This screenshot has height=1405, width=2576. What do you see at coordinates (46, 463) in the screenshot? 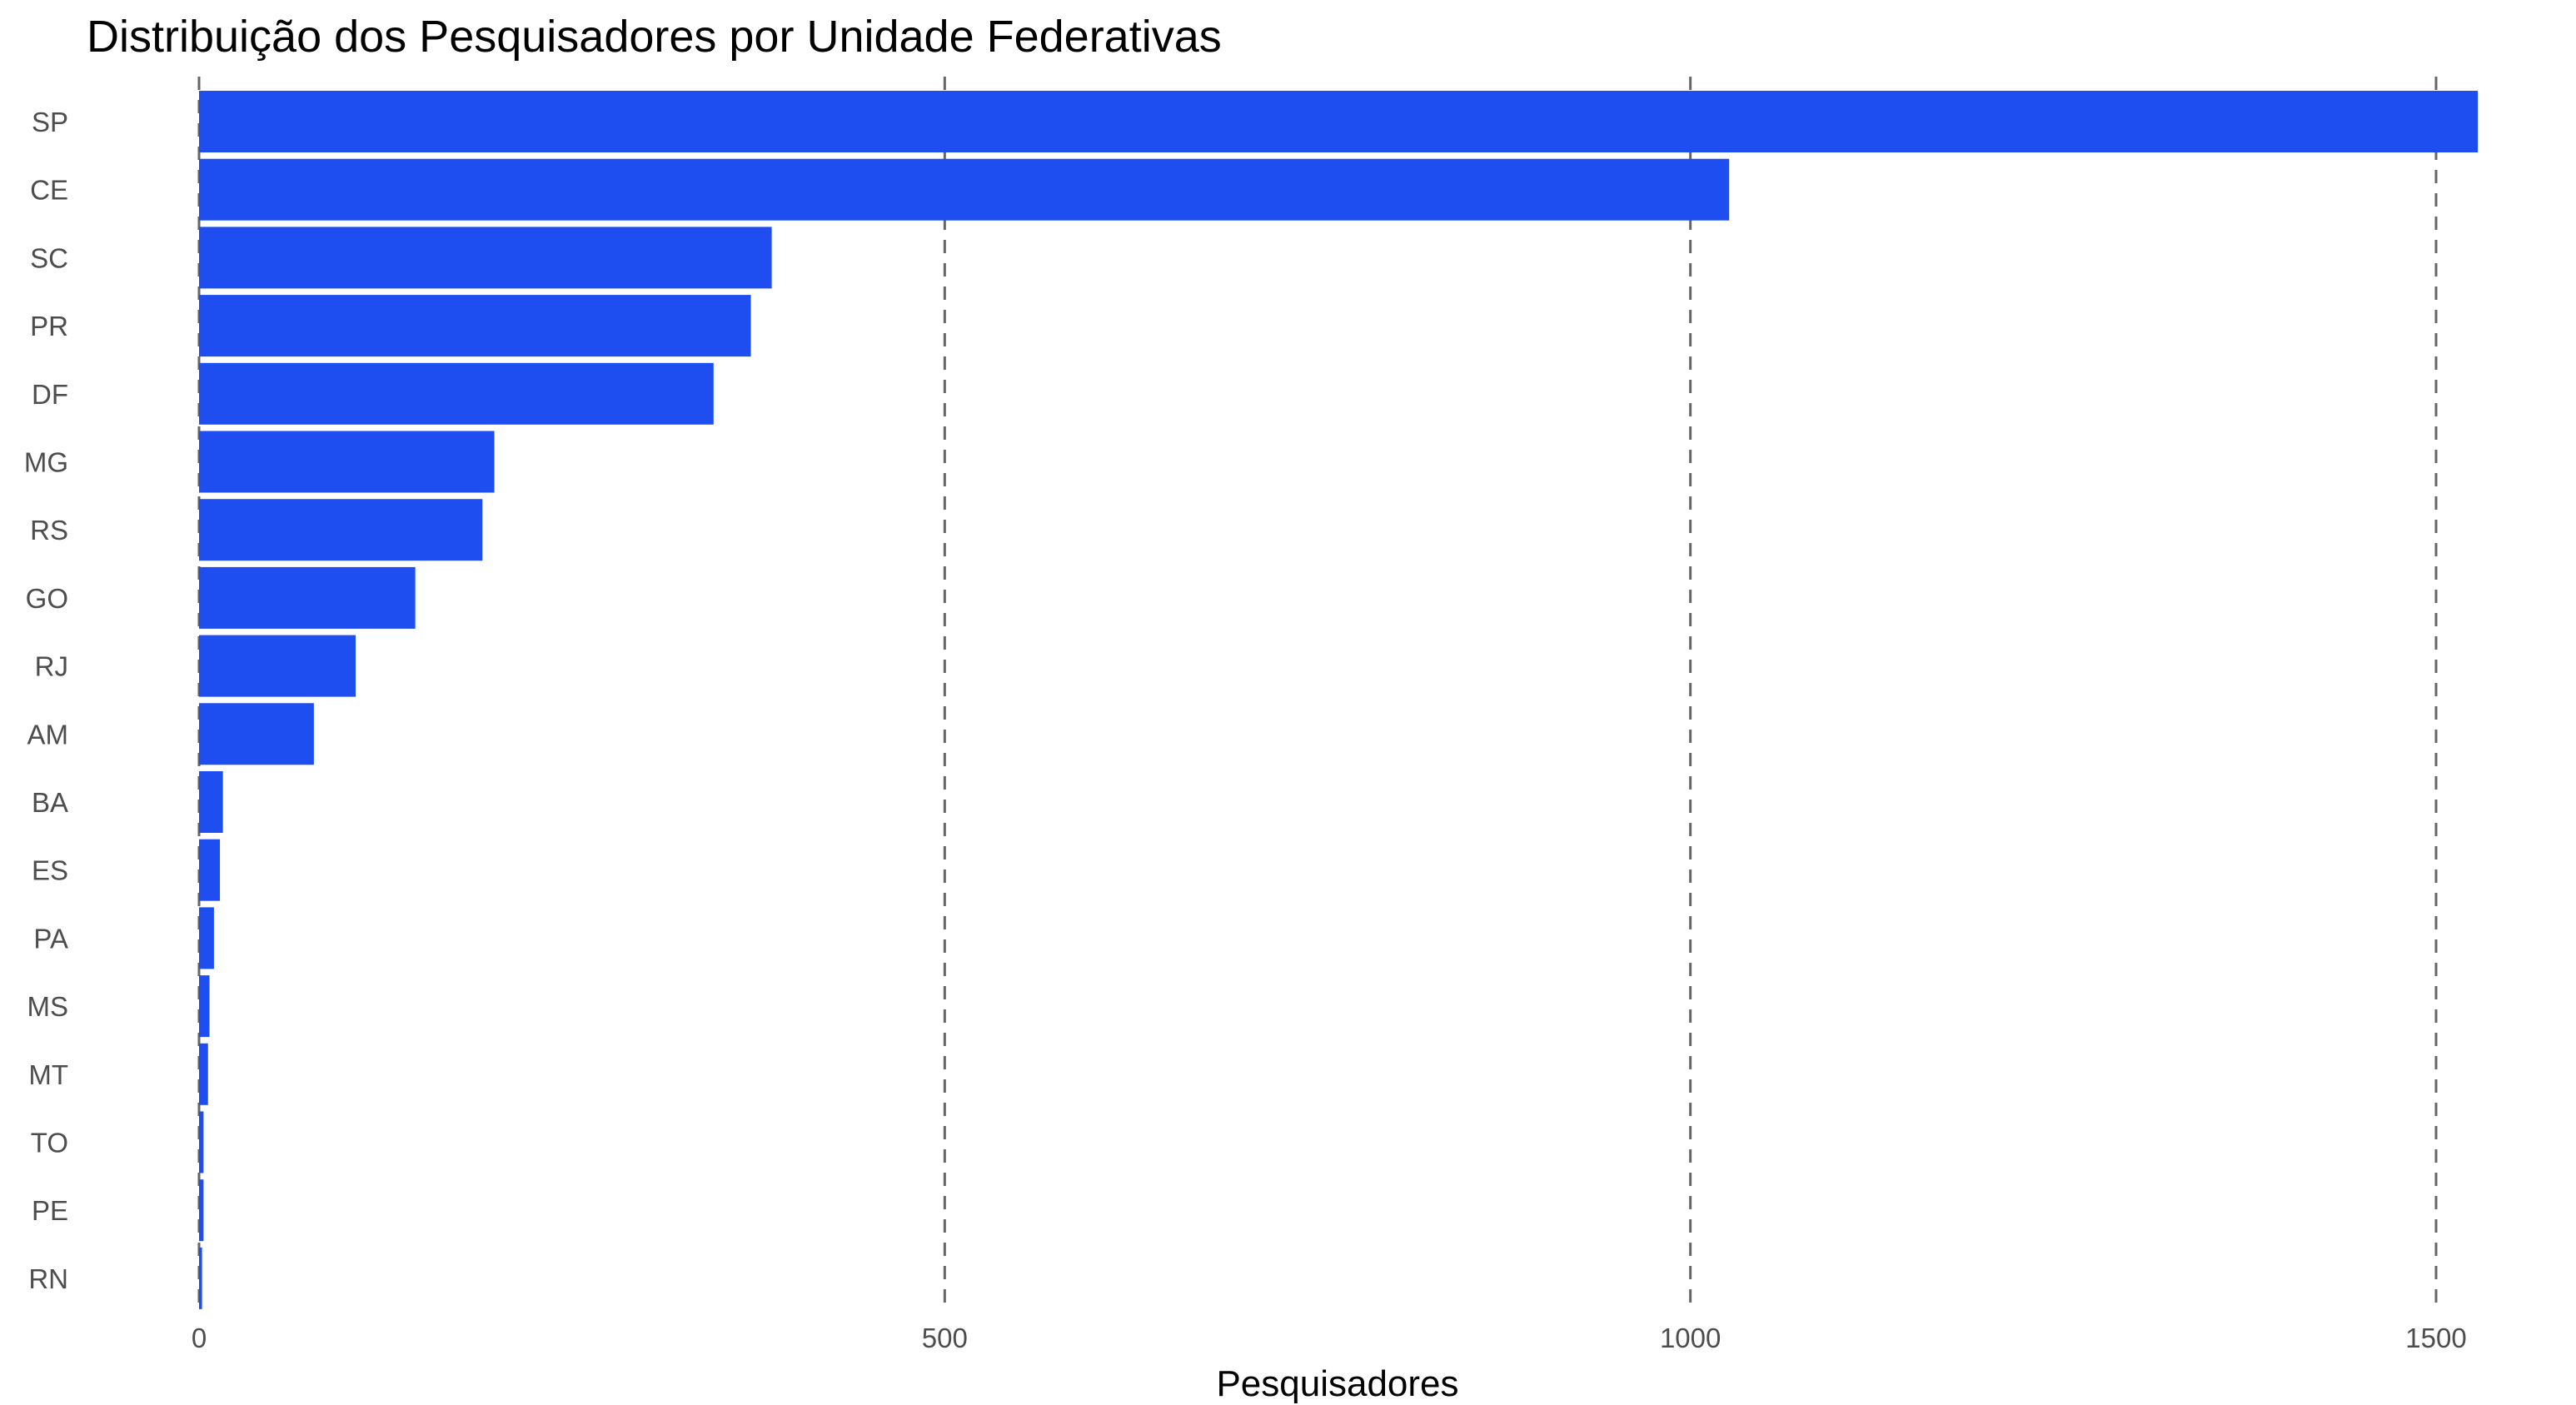
I see `y-tick-label-mg: MG` at bounding box center [46, 463].